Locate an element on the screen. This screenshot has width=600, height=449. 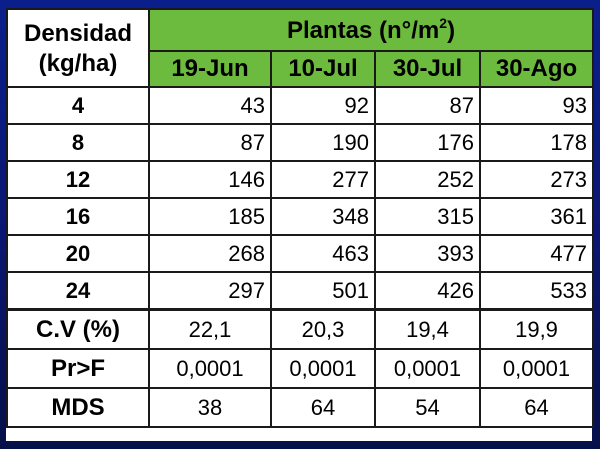
stat-row-cv: C.V (%) 22,1 20,3 19,4 19,9 is located at coordinates (300, 329).